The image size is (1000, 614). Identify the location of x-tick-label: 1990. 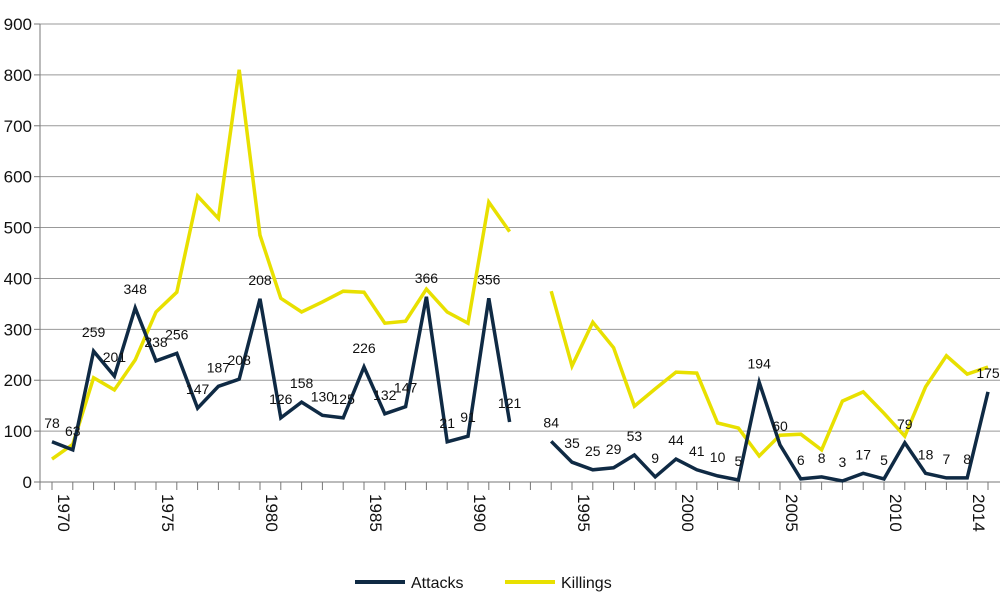
(479, 513).